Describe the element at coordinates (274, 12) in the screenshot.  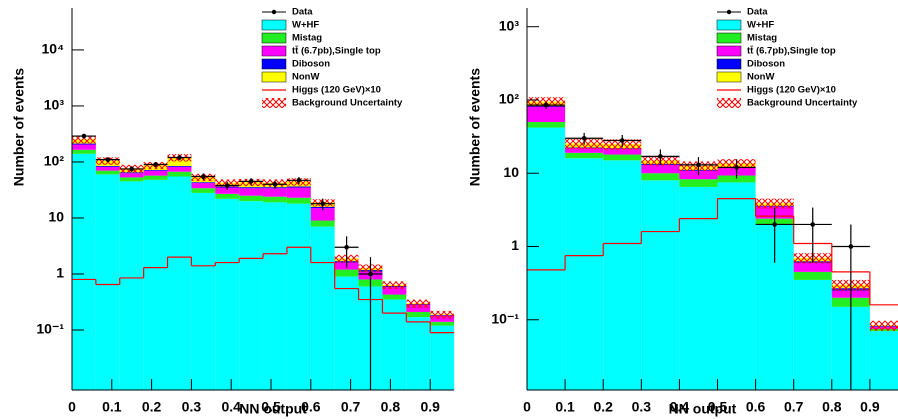
I see `legend-data-point` at that location.